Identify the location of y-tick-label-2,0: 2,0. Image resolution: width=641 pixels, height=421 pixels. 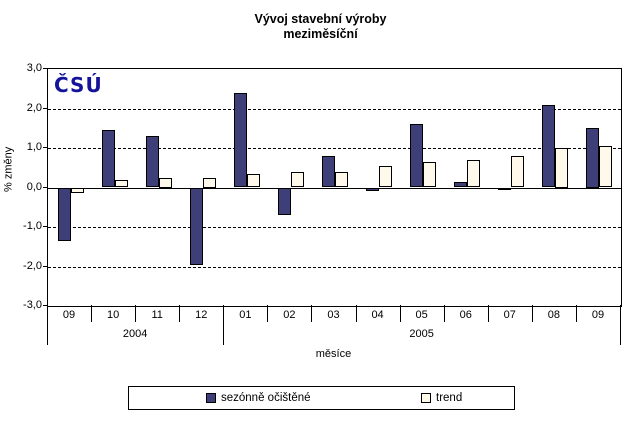
(34, 107).